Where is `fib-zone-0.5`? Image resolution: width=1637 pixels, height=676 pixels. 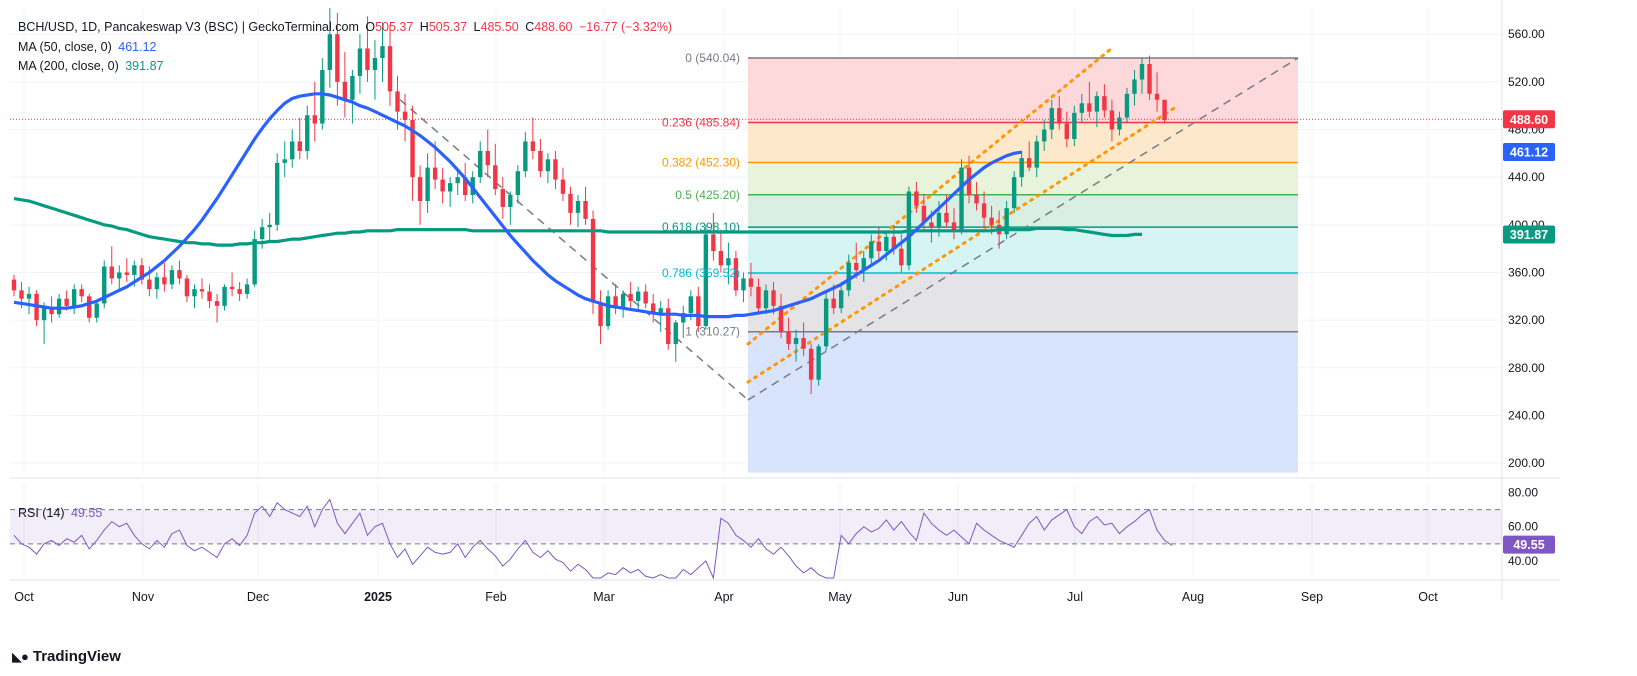 fib-zone-0.5 is located at coordinates (1023, 211).